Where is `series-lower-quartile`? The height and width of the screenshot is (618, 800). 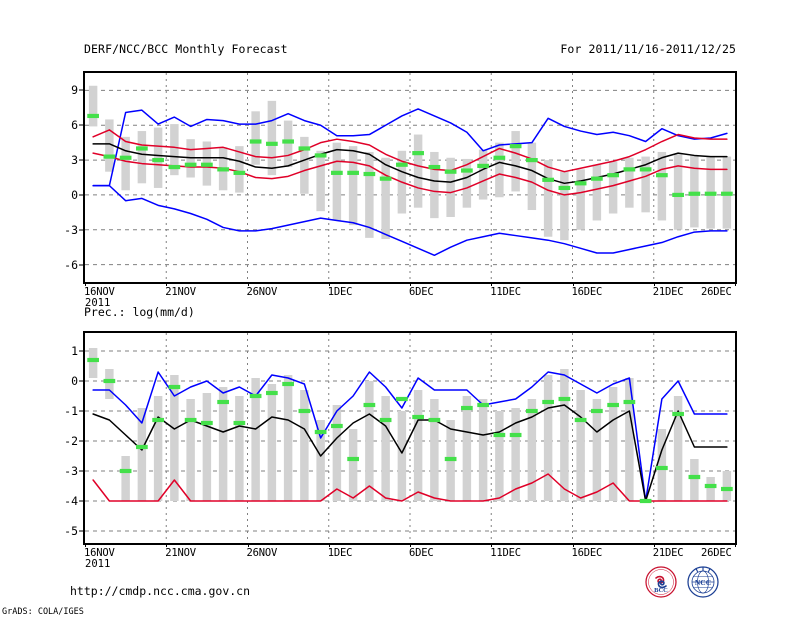 series-lower-quartile is located at coordinates (410, 174).